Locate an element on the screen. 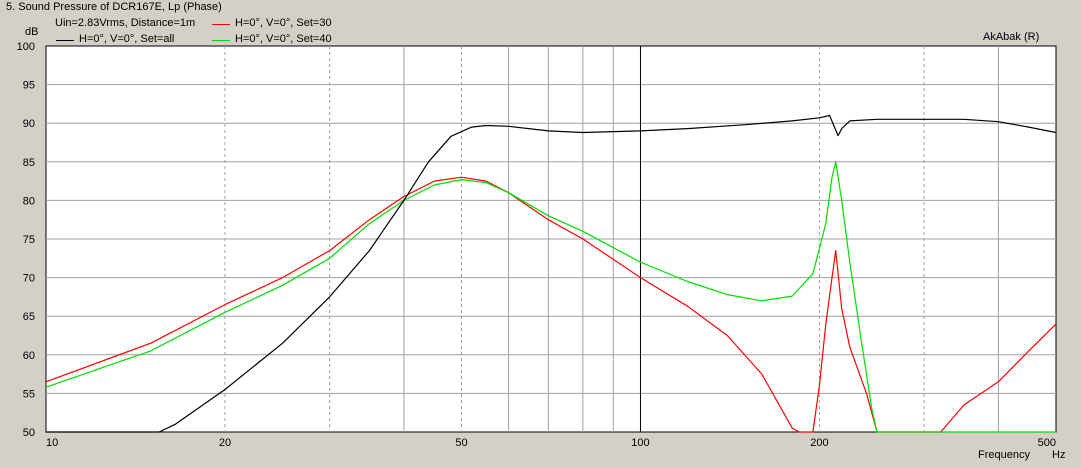 The height and width of the screenshot is (468, 1081). x-tick-label: 100 is located at coordinates (640, 443).